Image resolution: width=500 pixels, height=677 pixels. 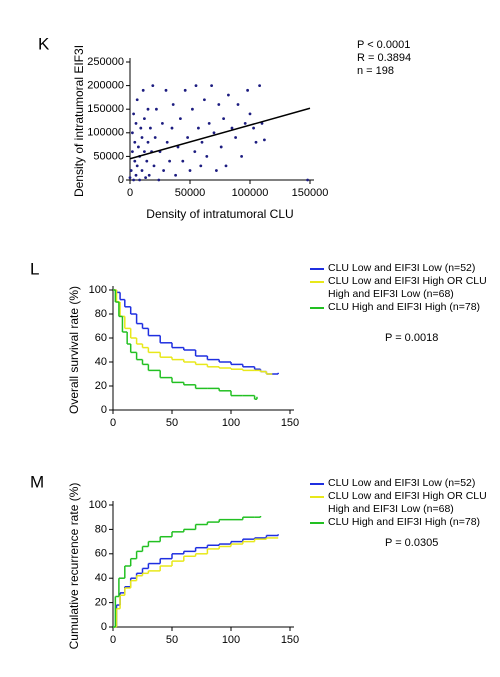 What do you see at coordinates (74, 566) in the screenshot?
I see `y-axis-label: Cumulative recurrence rate (%)` at bounding box center [74, 566].